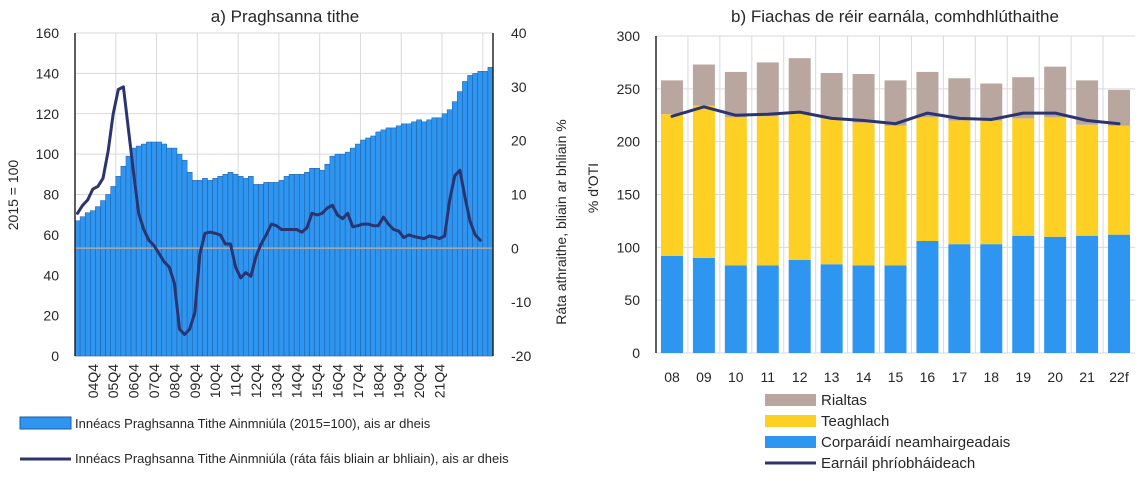 Image resolution: width=1145 pixels, height=477 pixels. What do you see at coordinates (521, 302) in the screenshot?
I see `panel-a-right-tick-label: -10` at bounding box center [521, 302].